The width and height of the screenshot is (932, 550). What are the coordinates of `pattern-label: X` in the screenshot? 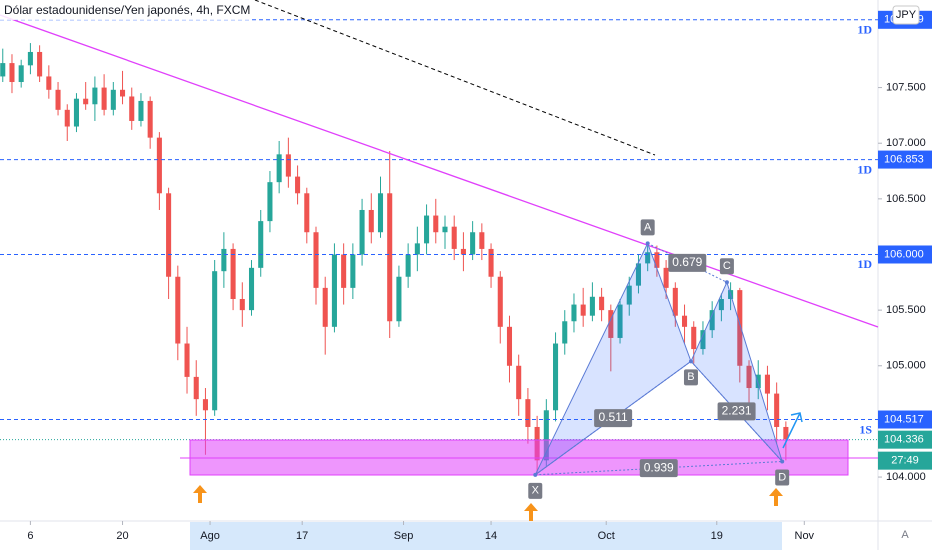 It's located at (536, 491).